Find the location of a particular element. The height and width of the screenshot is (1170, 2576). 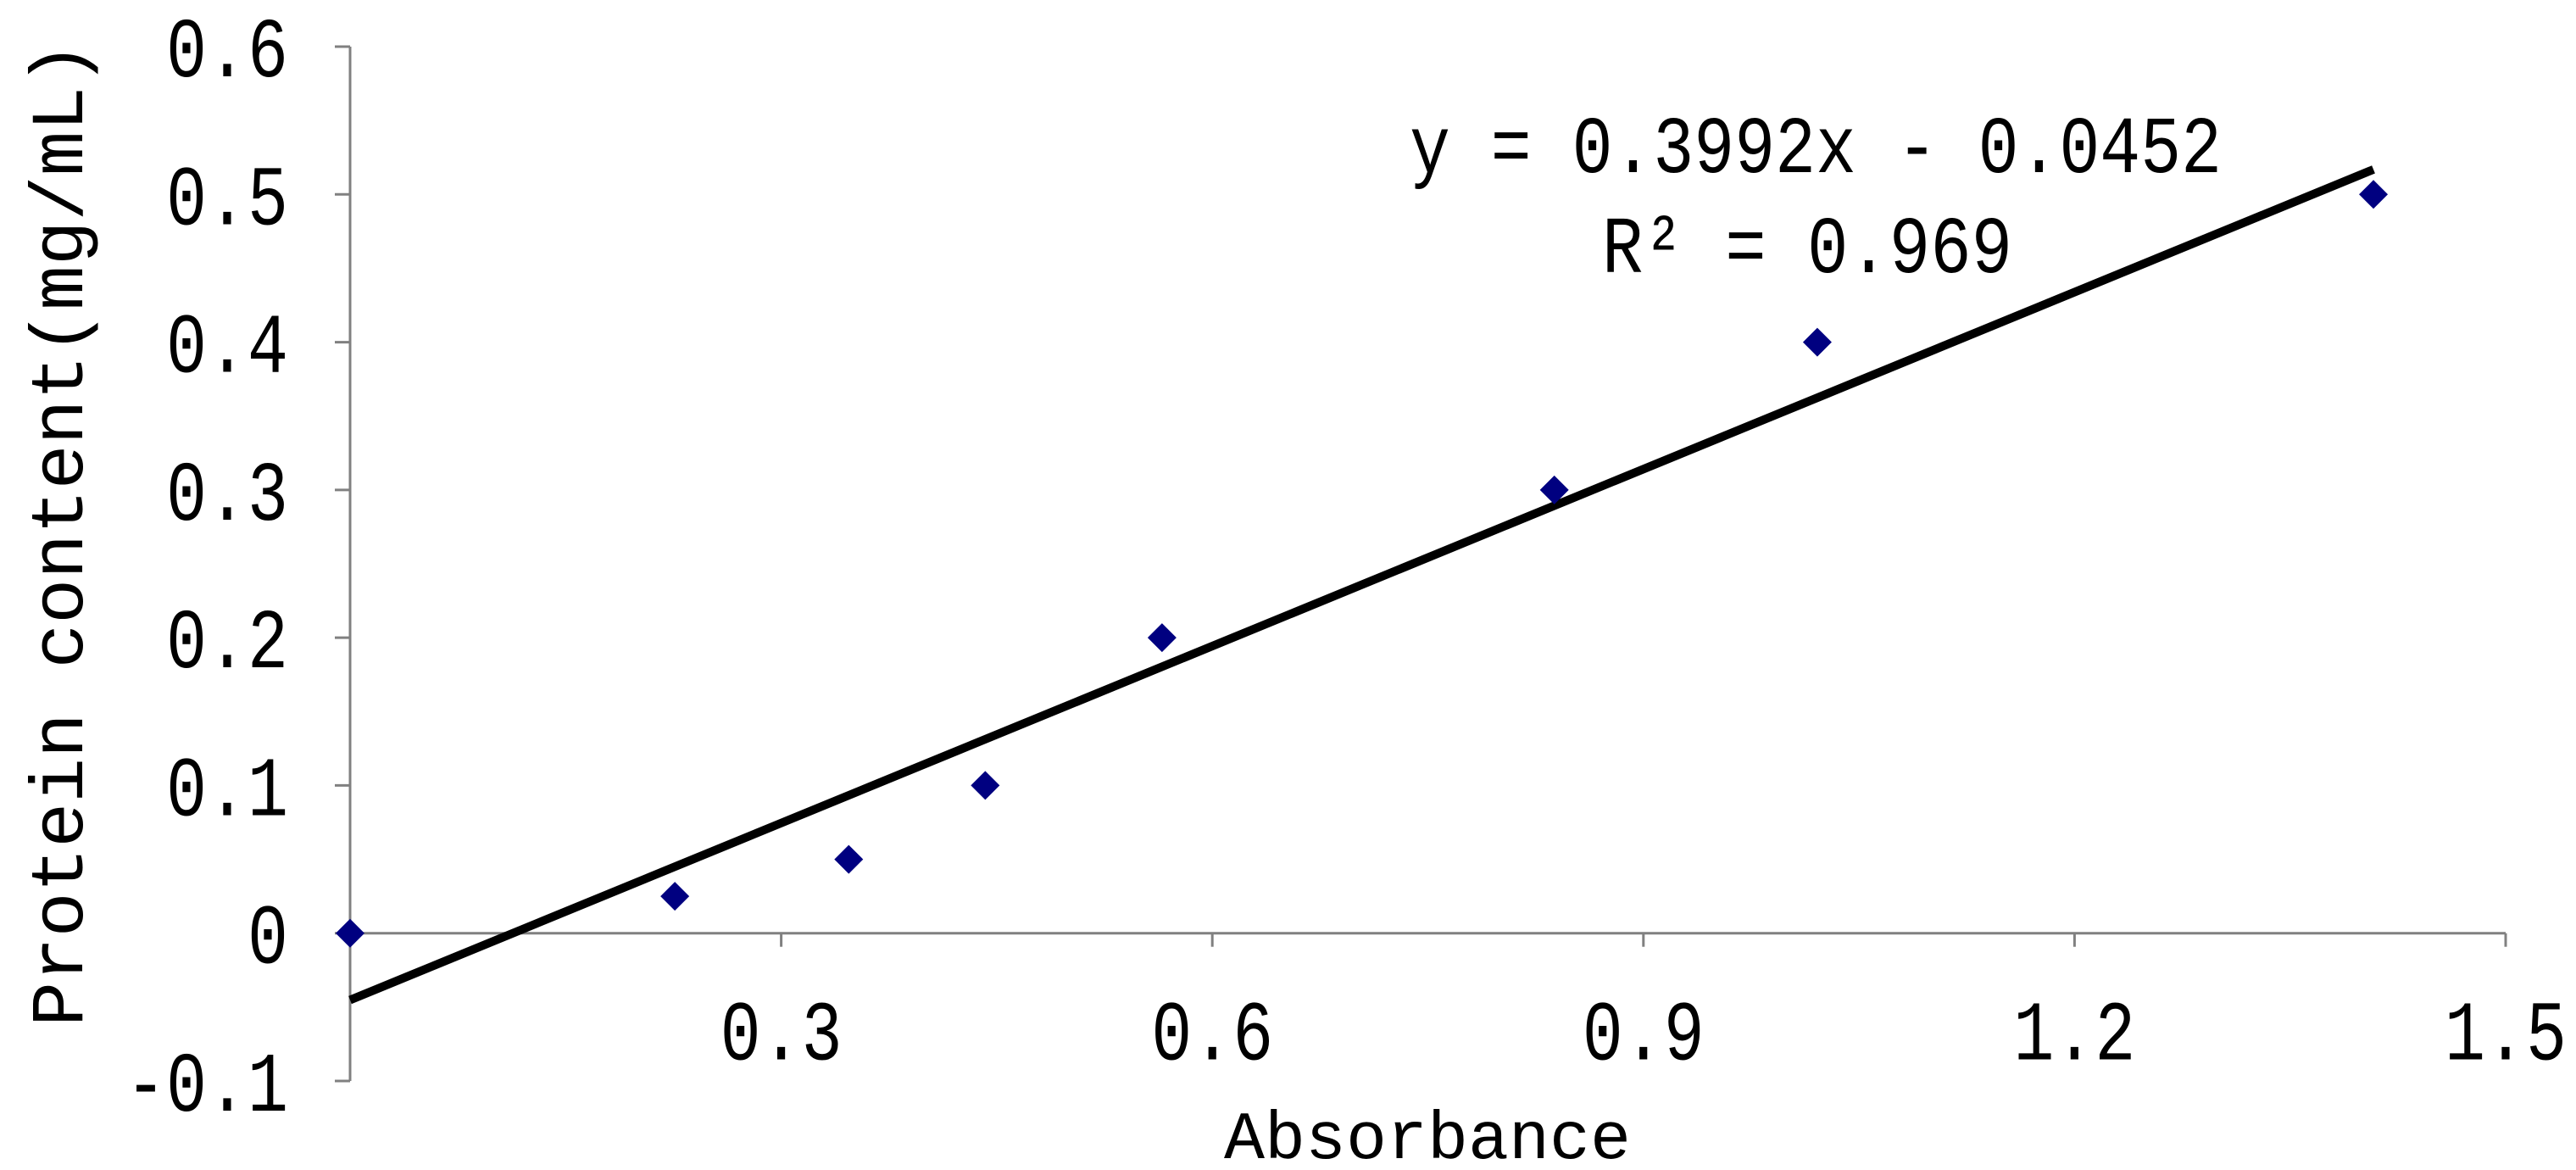

x-tick-label: 1.5 is located at coordinates (2506, 1038).